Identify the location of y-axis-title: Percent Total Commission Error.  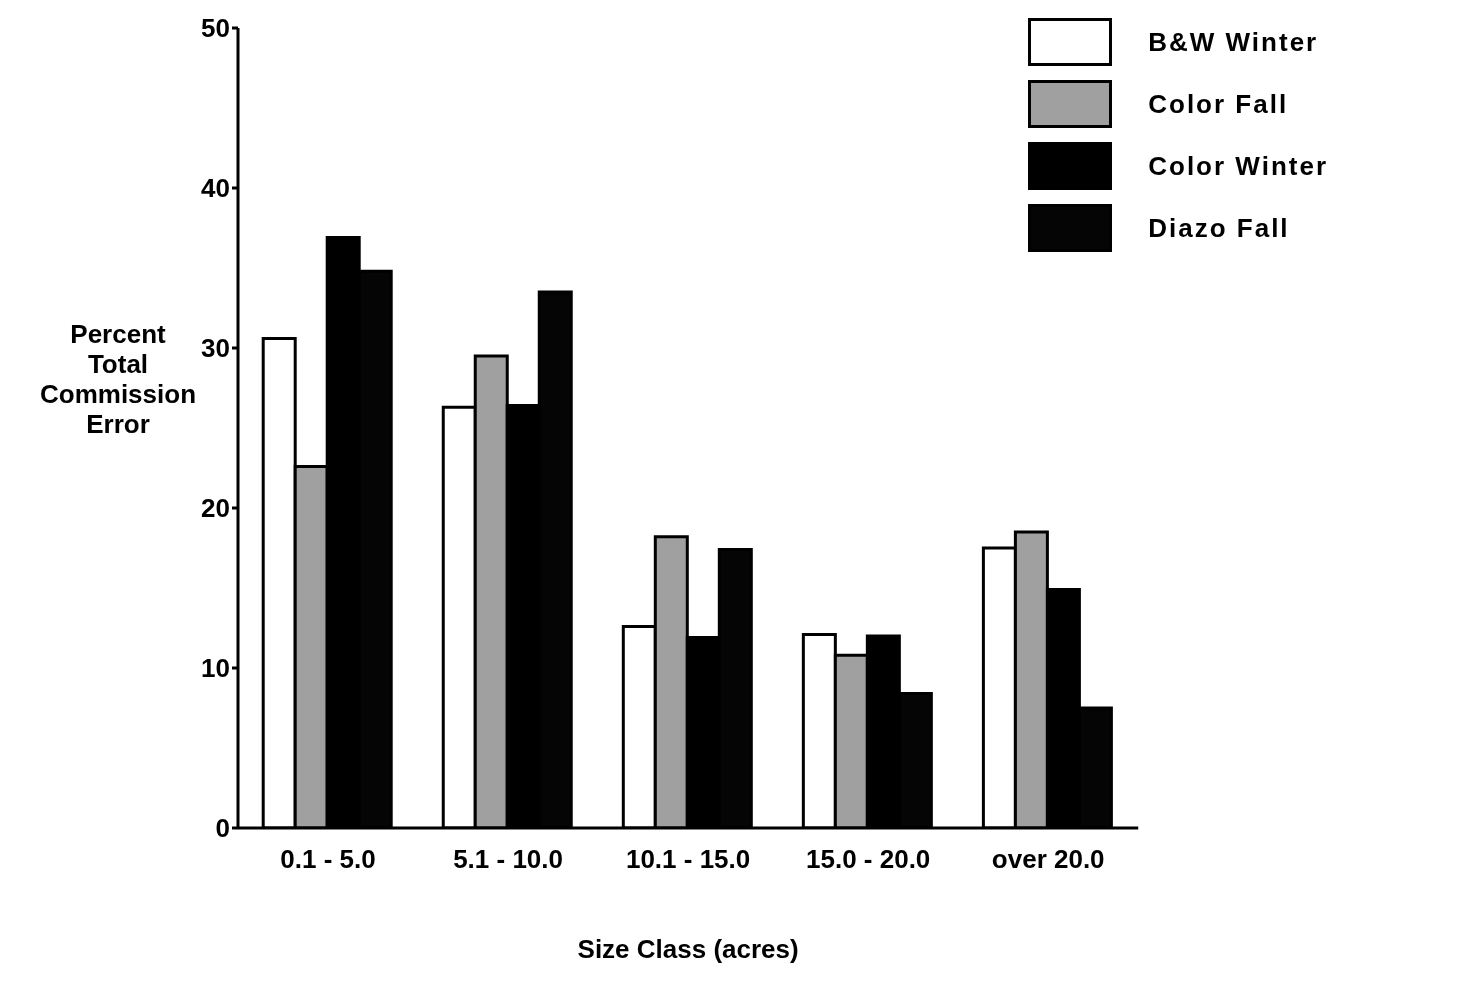
(118, 379).